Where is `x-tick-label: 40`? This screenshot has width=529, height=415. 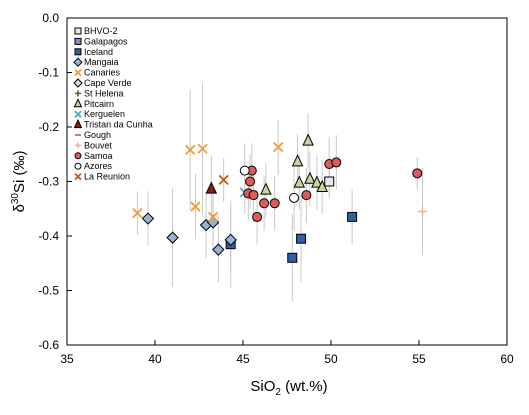
x-tick-label: 40 is located at coordinates (155, 359).